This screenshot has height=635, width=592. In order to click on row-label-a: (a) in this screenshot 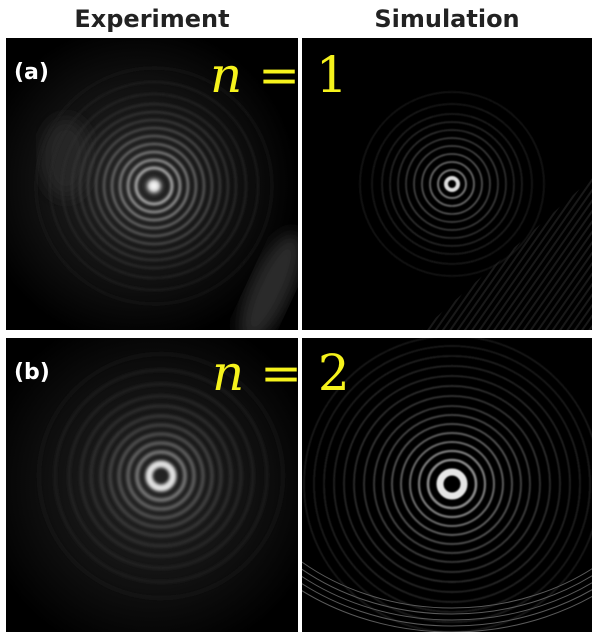, I will do `click(31, 72)`.